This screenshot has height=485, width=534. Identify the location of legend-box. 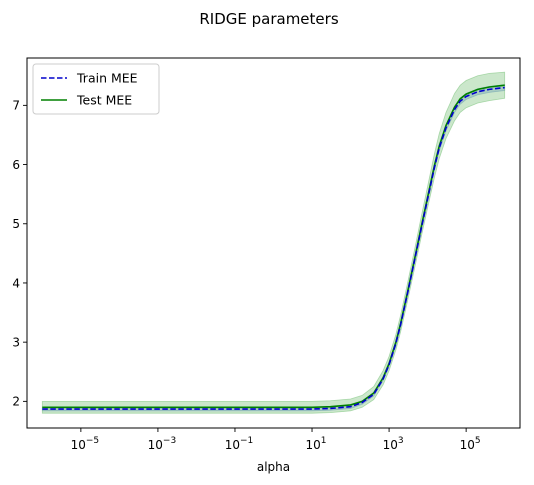
(96, 89).